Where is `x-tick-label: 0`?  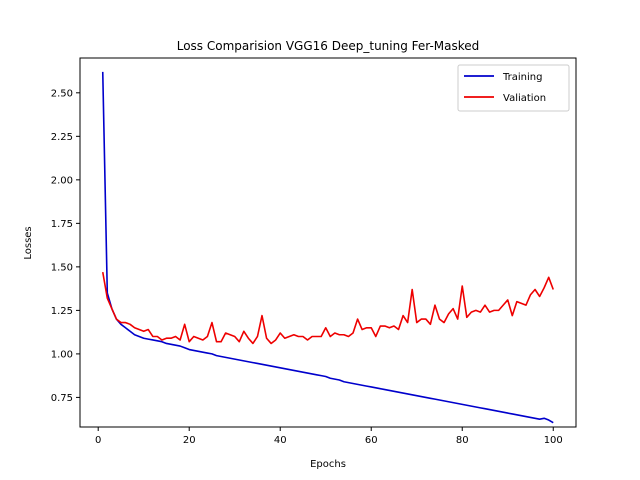 x-tick-label: 0 is located at coordinates (98, 440).